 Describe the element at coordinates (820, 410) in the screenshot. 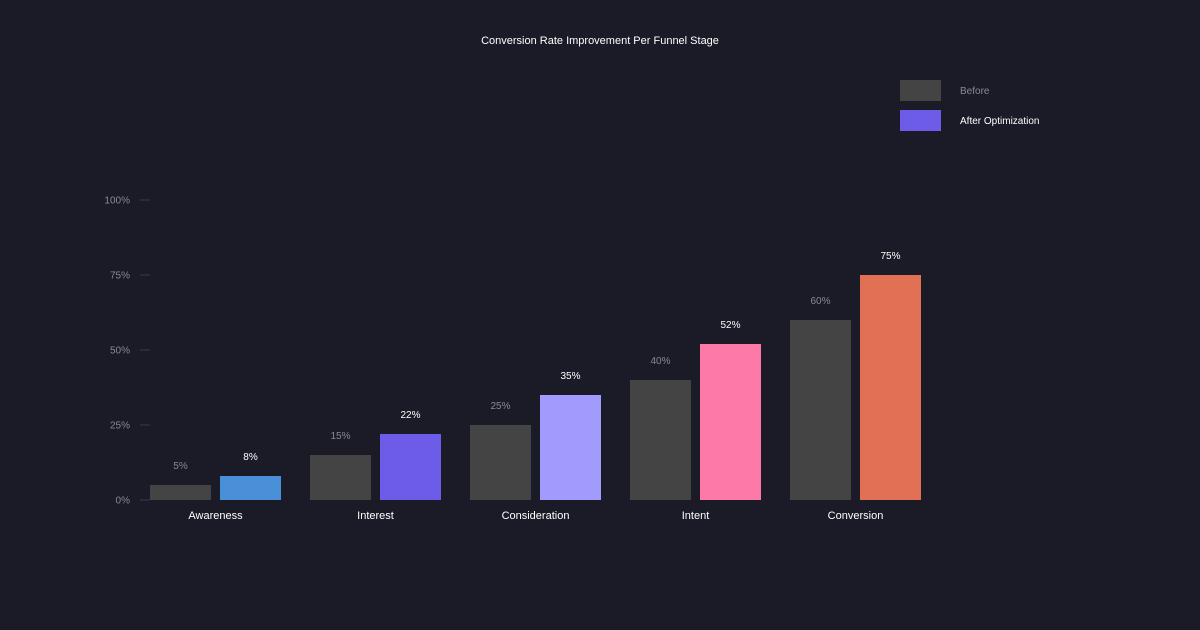

I see `bar-before-conversion` at that location.